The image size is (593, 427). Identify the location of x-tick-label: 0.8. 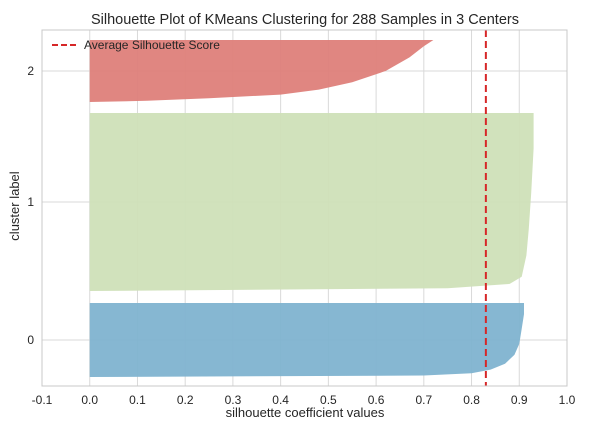
(471, 400).